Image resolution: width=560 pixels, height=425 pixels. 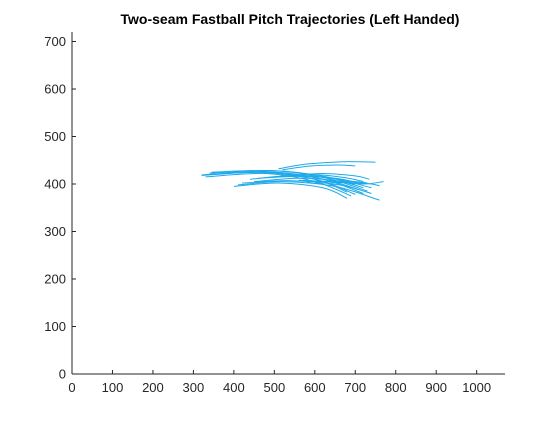 What do you see at coordinates (60, 208) in the screenshot?
I see `y-ticks: 0 100 200 300 400 500 600 700` at bounding box center [60, 208].